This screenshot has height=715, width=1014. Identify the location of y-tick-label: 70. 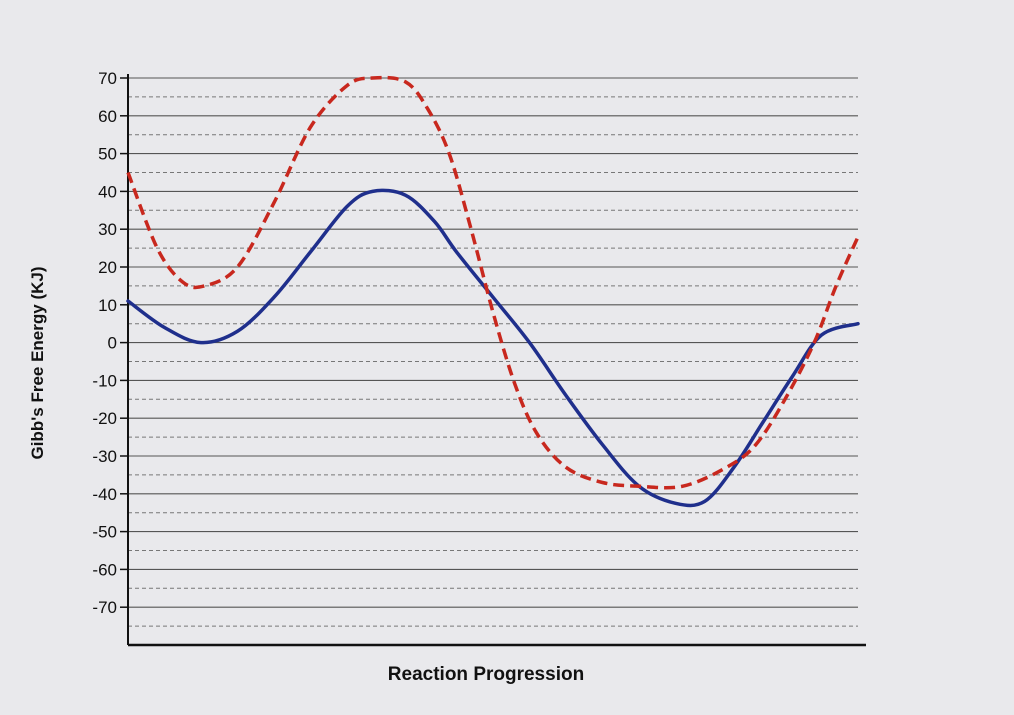
(107, 78).